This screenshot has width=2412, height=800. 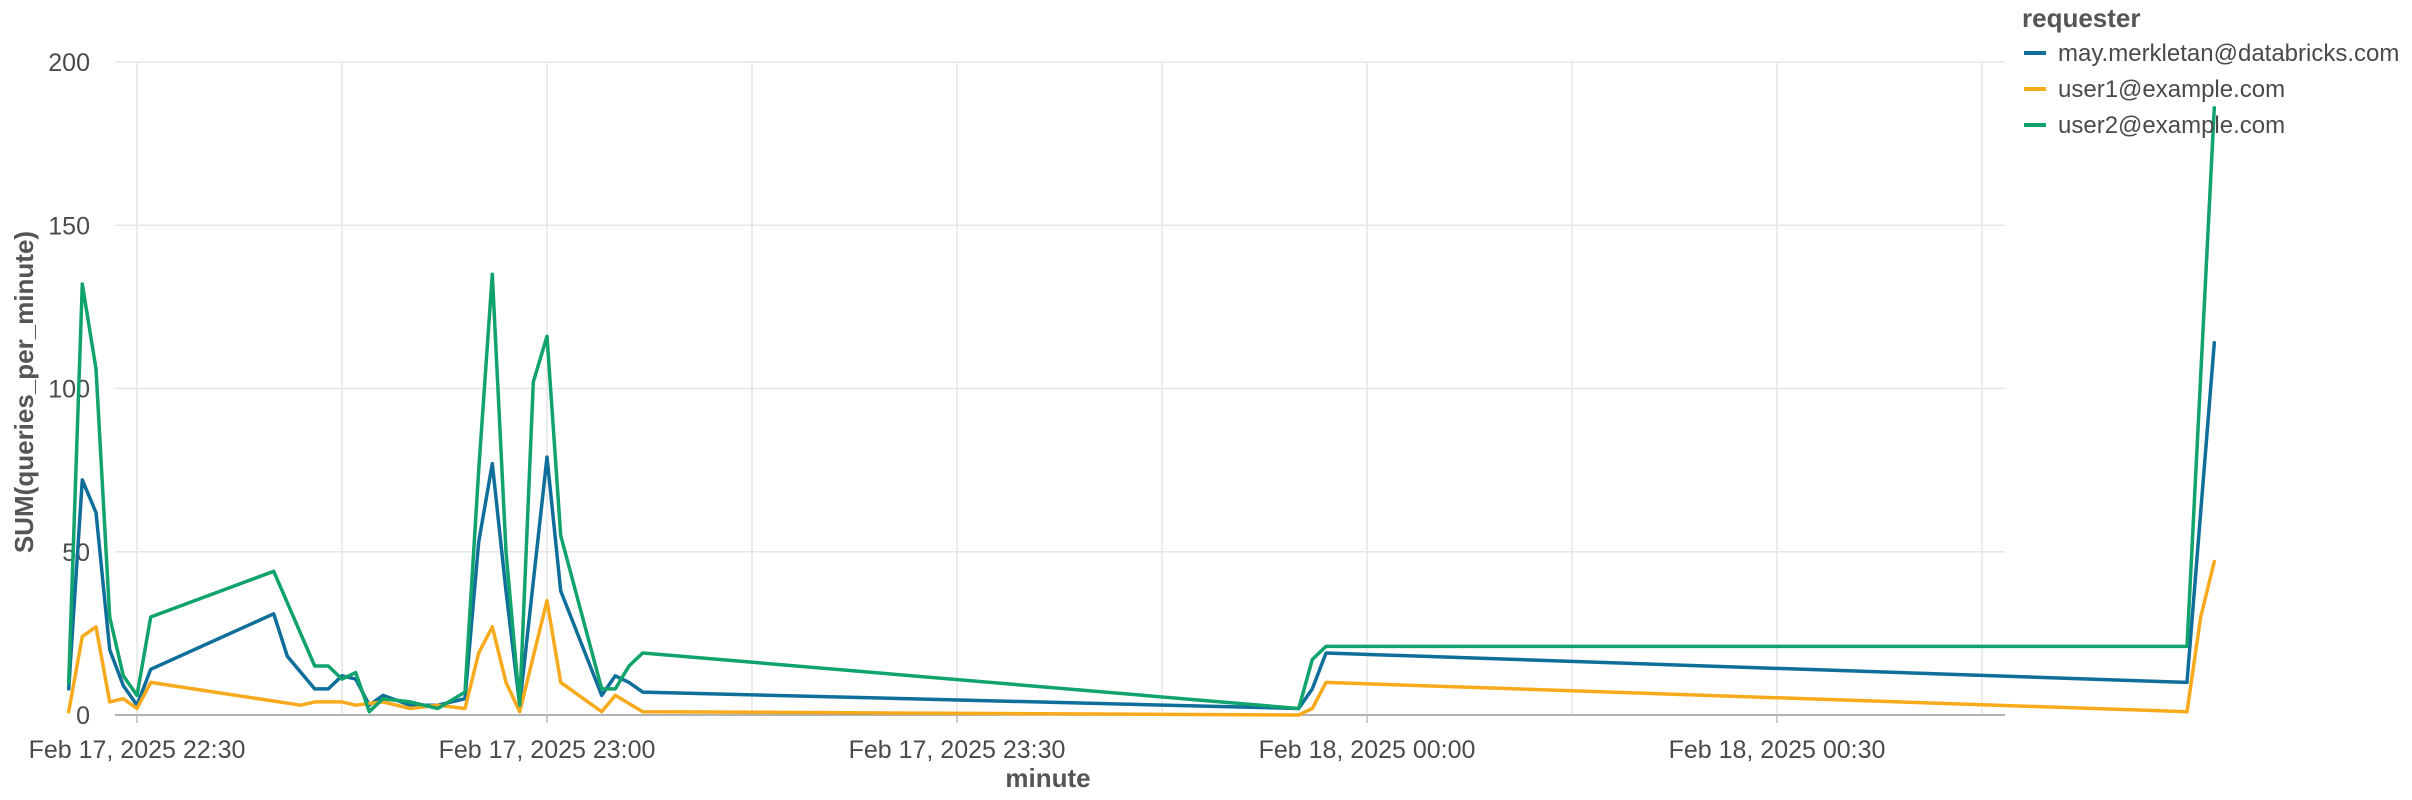 What do you see at coordinates (547, 750) in the screenshot?
I see `x-tick-label: Feb 17, 2025 23:00` at bounding box center [547, 750].